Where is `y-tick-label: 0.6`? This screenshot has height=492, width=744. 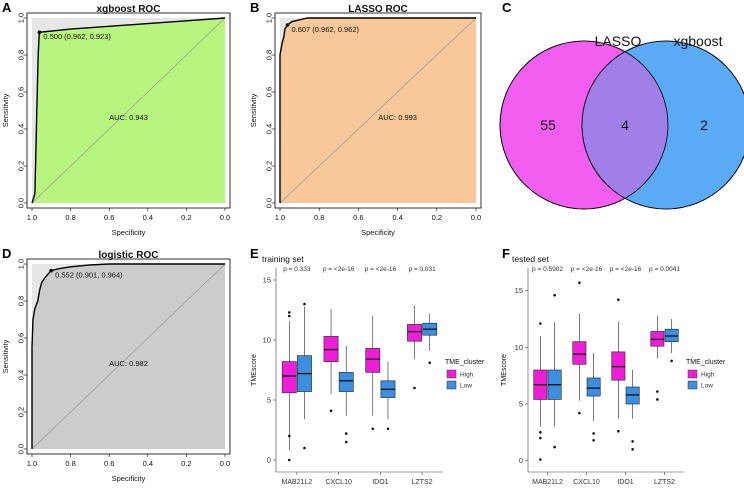 y-tick-label: 0.6 is located at coordinates (20, 92).